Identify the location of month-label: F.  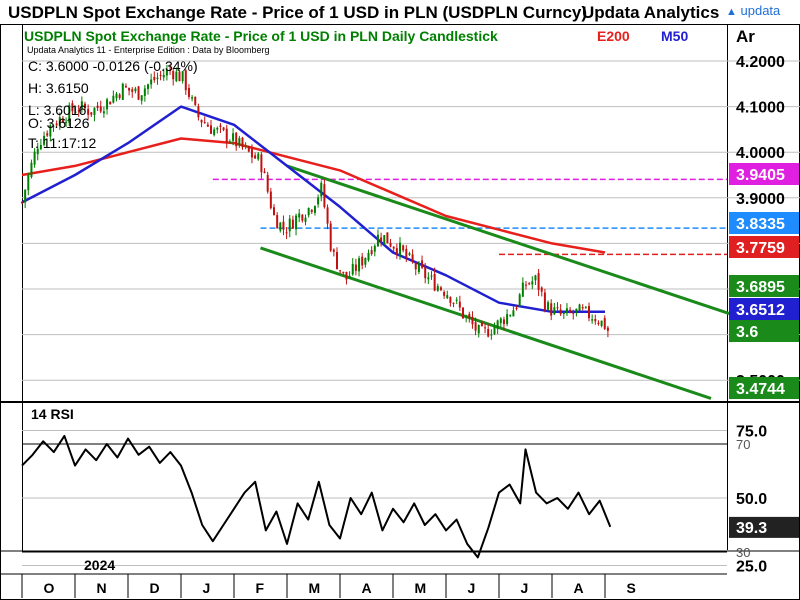
(260, 588).